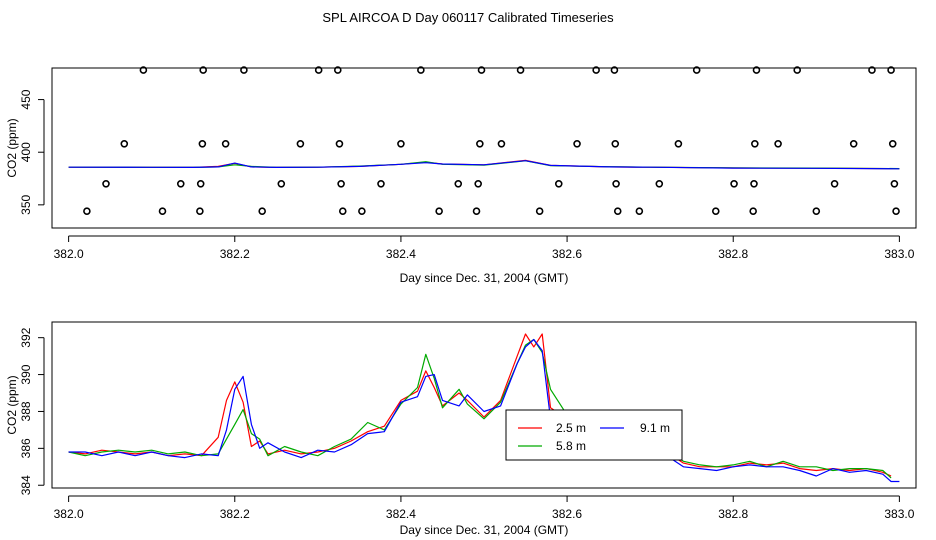 This screenshot has width=936, height=540. What do you see at coordinates (484, 278) in the screenshot?
I see `top-x-axis-label: Day since Dec. 31, 2004 (GMT)` at bounding box center [484, 278].